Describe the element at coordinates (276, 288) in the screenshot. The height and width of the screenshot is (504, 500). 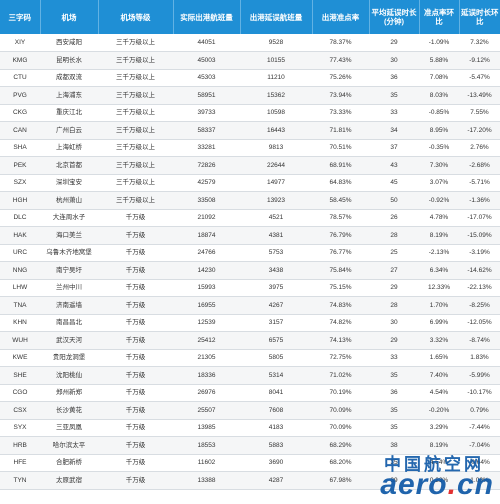
I see `cell-delayed: 3975` at that location.